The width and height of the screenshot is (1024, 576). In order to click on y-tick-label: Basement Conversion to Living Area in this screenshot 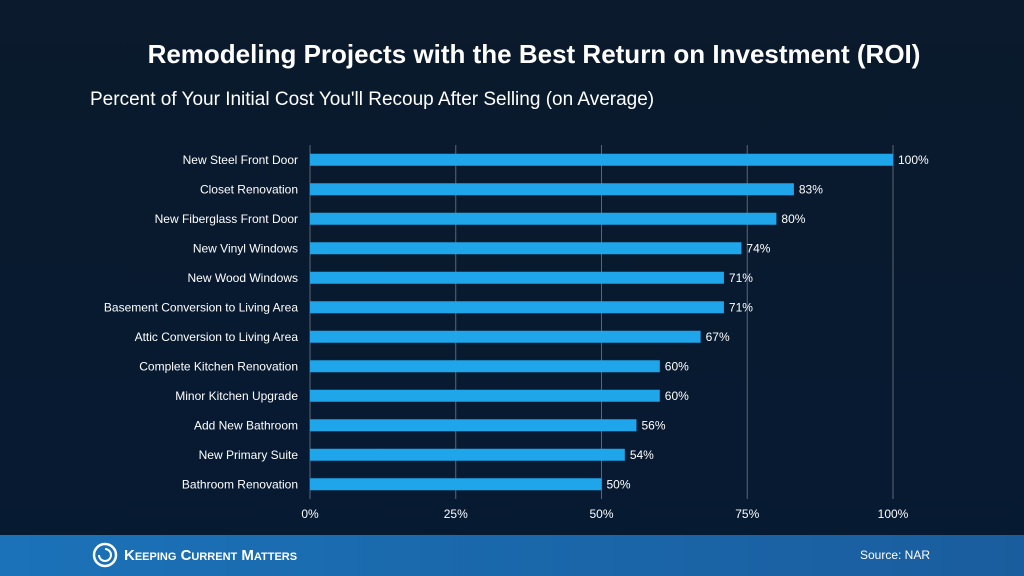, I will do `click(201, 307)`.